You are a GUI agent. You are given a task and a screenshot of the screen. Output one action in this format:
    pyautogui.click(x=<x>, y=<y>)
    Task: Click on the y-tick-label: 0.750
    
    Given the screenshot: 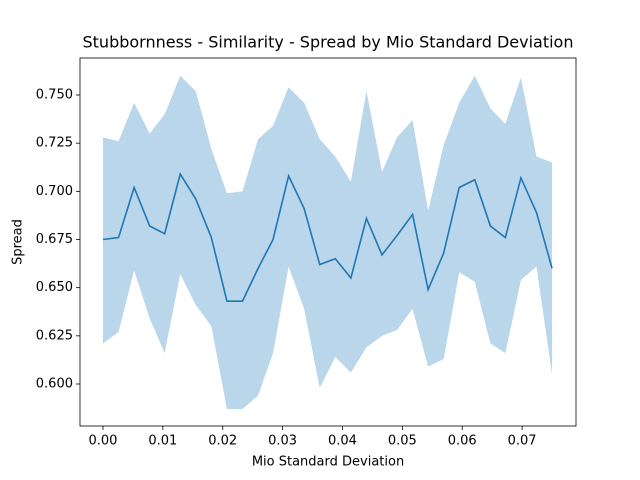 What is the action you would take?
    pyautogui.click(x=54, y=94)
    